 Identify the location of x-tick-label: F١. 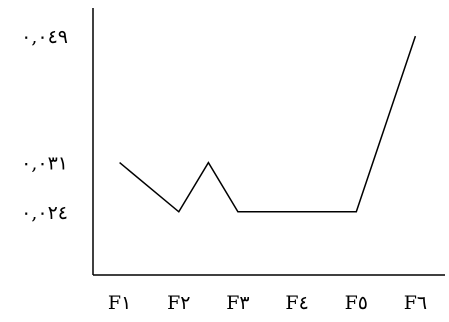
(119, 303).